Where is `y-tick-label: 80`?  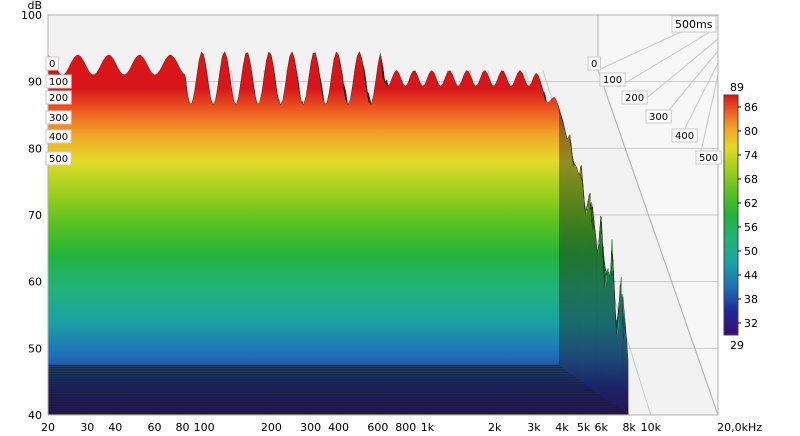 y-tick-label: 80 is located at coordinates (35, 148).